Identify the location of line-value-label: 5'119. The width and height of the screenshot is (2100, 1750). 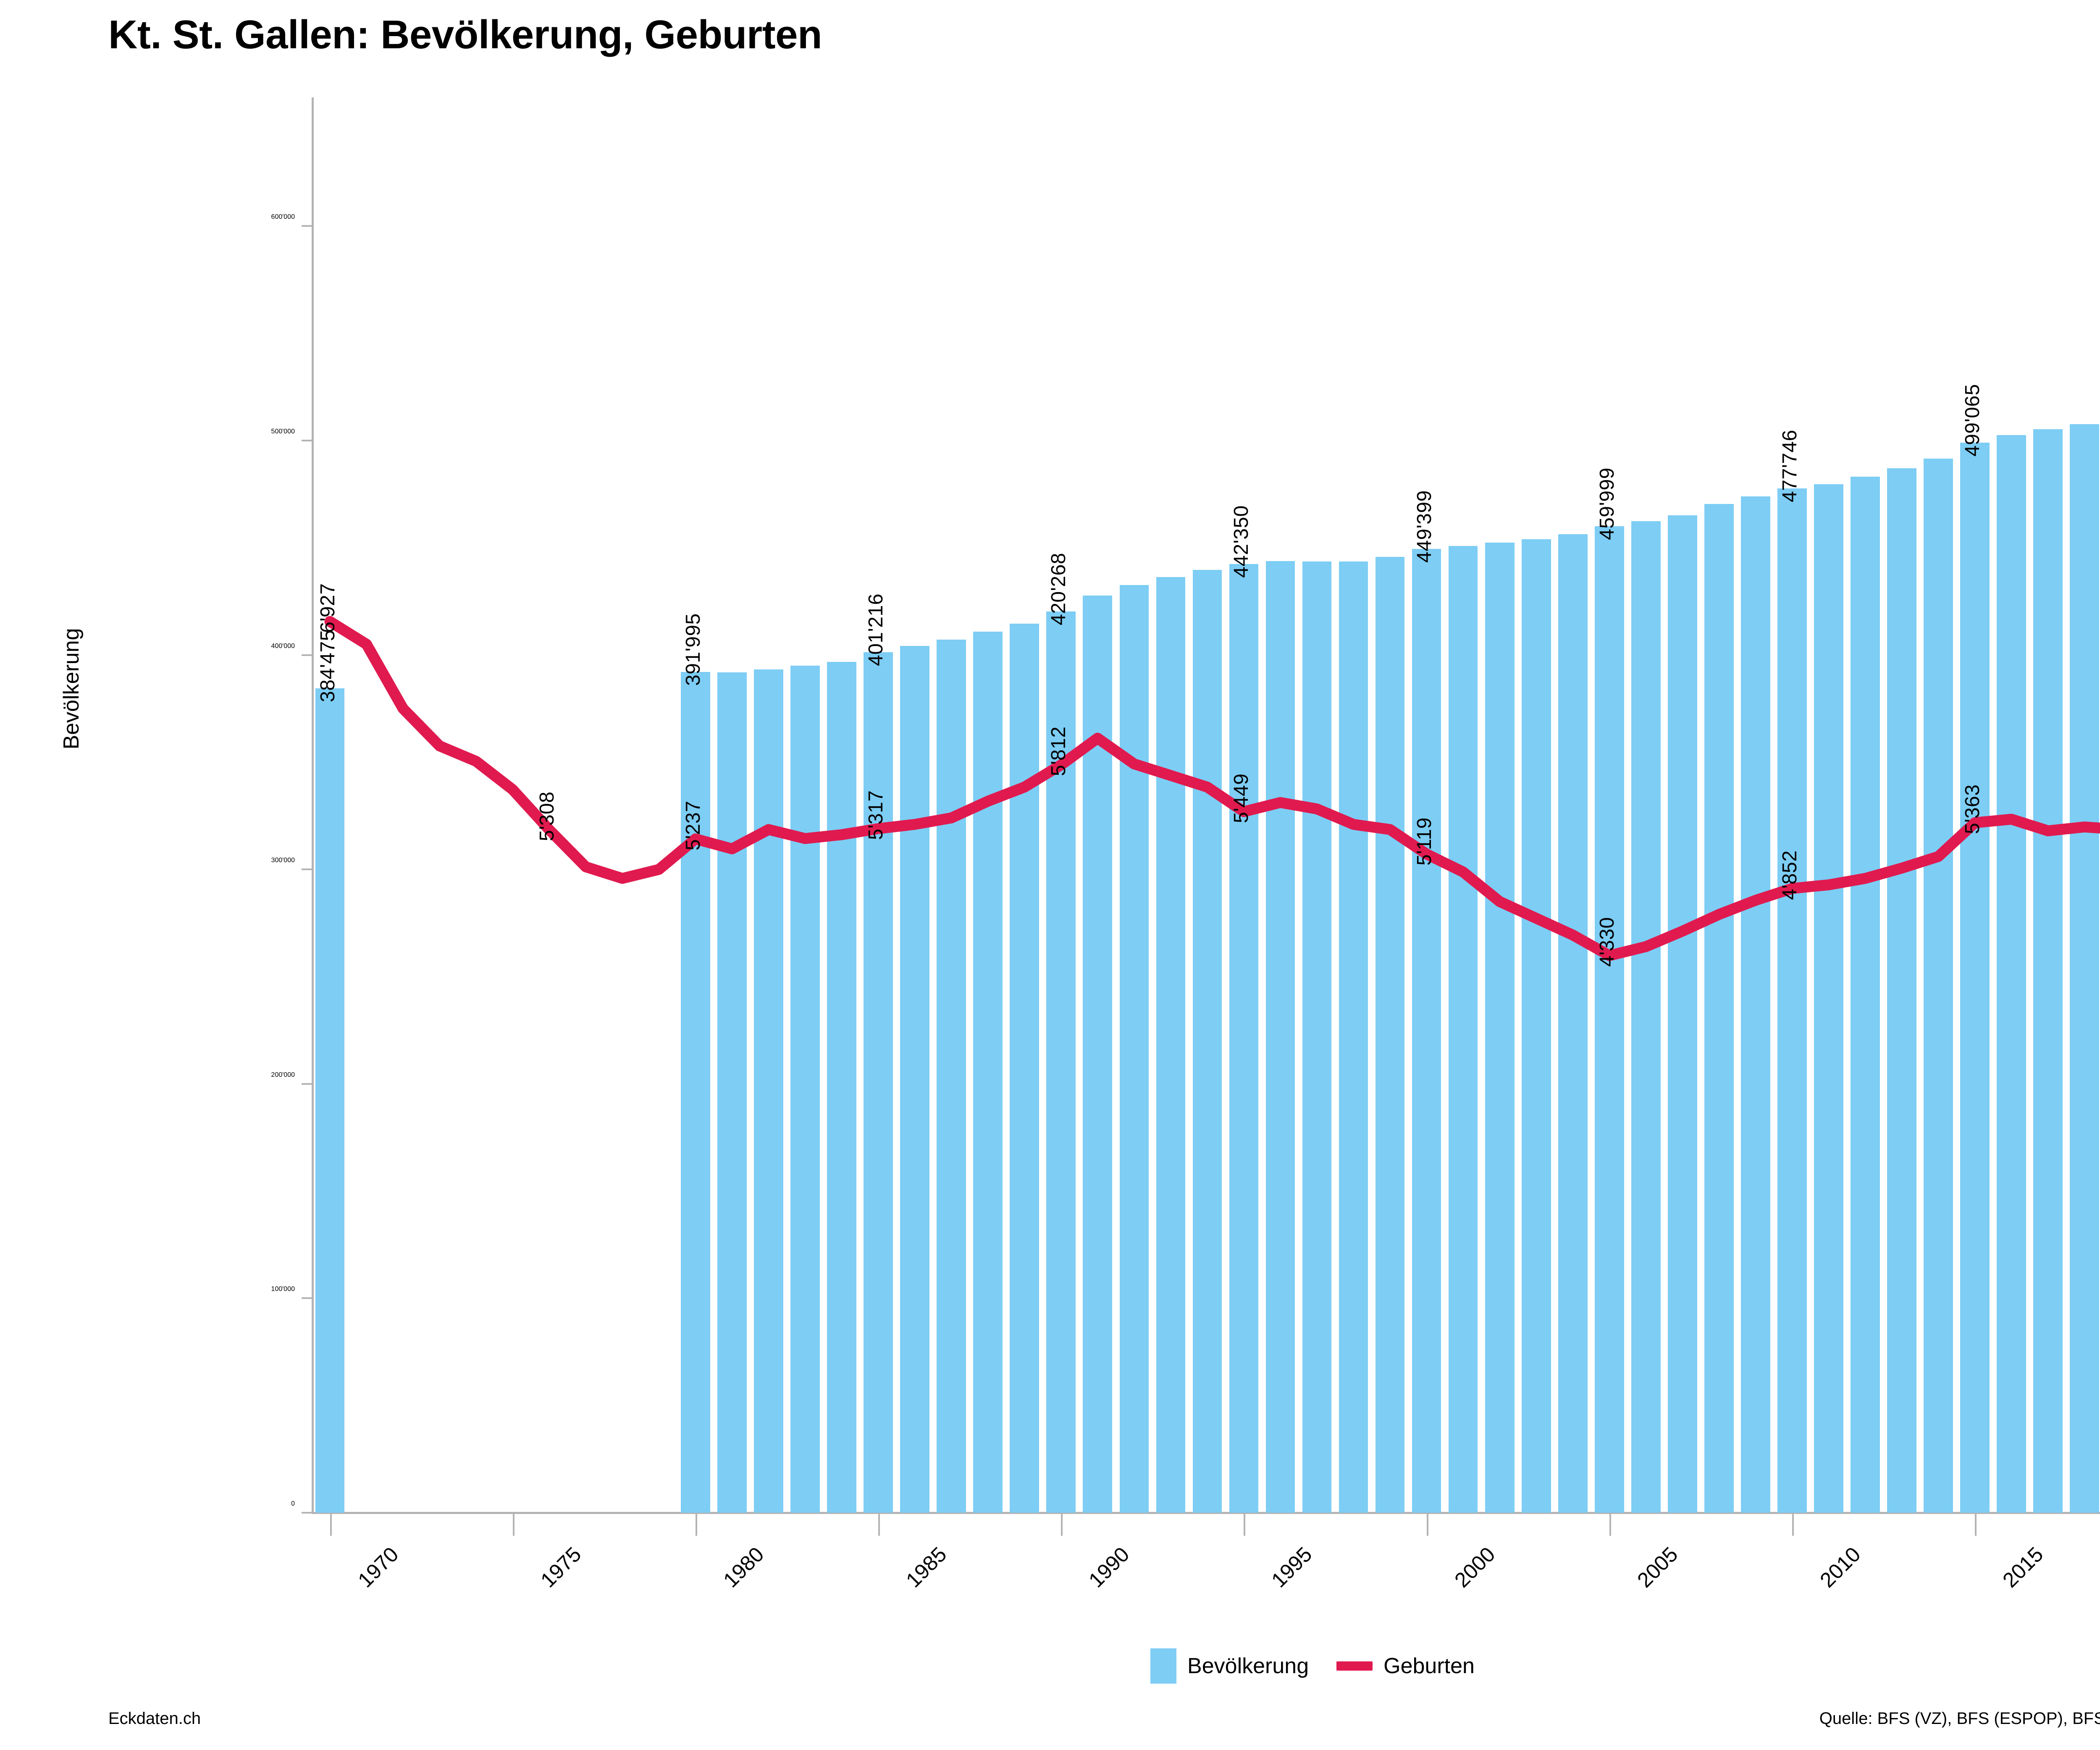
(1424, 841).